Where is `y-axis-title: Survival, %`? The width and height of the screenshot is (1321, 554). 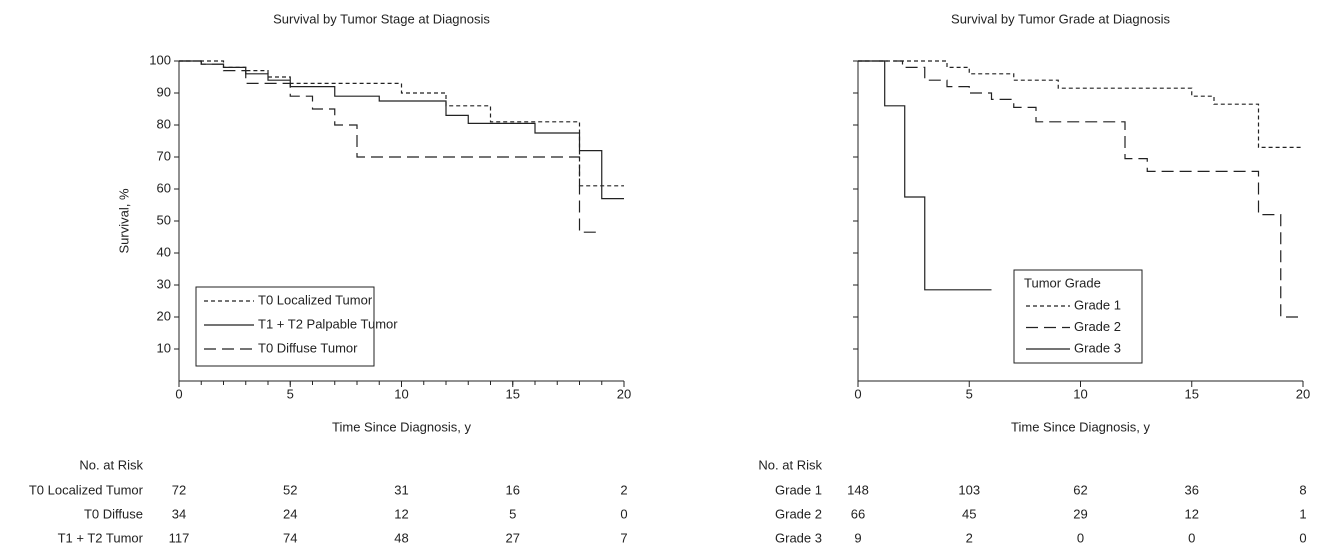 y-axis-title: Survival, % is located at coordinates (123, 220).